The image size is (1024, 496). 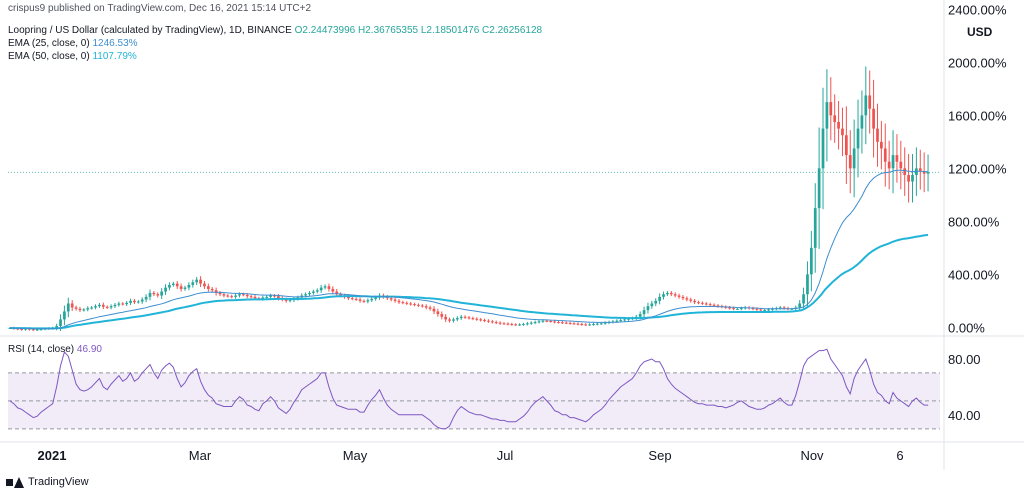 What do you see at coordinates (325, 30) in the screenshot?
I see `ohlc-open: O2.24473996` at bounding box center [325, 30].